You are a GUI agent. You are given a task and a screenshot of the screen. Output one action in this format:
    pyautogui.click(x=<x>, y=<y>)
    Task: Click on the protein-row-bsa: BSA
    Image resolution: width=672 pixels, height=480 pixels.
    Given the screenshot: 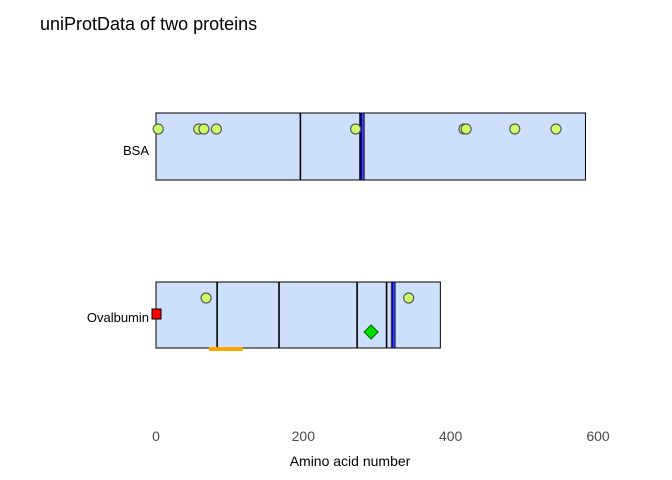 What is the action you would take?
    pyautogui.click(x=354, y=146)
    